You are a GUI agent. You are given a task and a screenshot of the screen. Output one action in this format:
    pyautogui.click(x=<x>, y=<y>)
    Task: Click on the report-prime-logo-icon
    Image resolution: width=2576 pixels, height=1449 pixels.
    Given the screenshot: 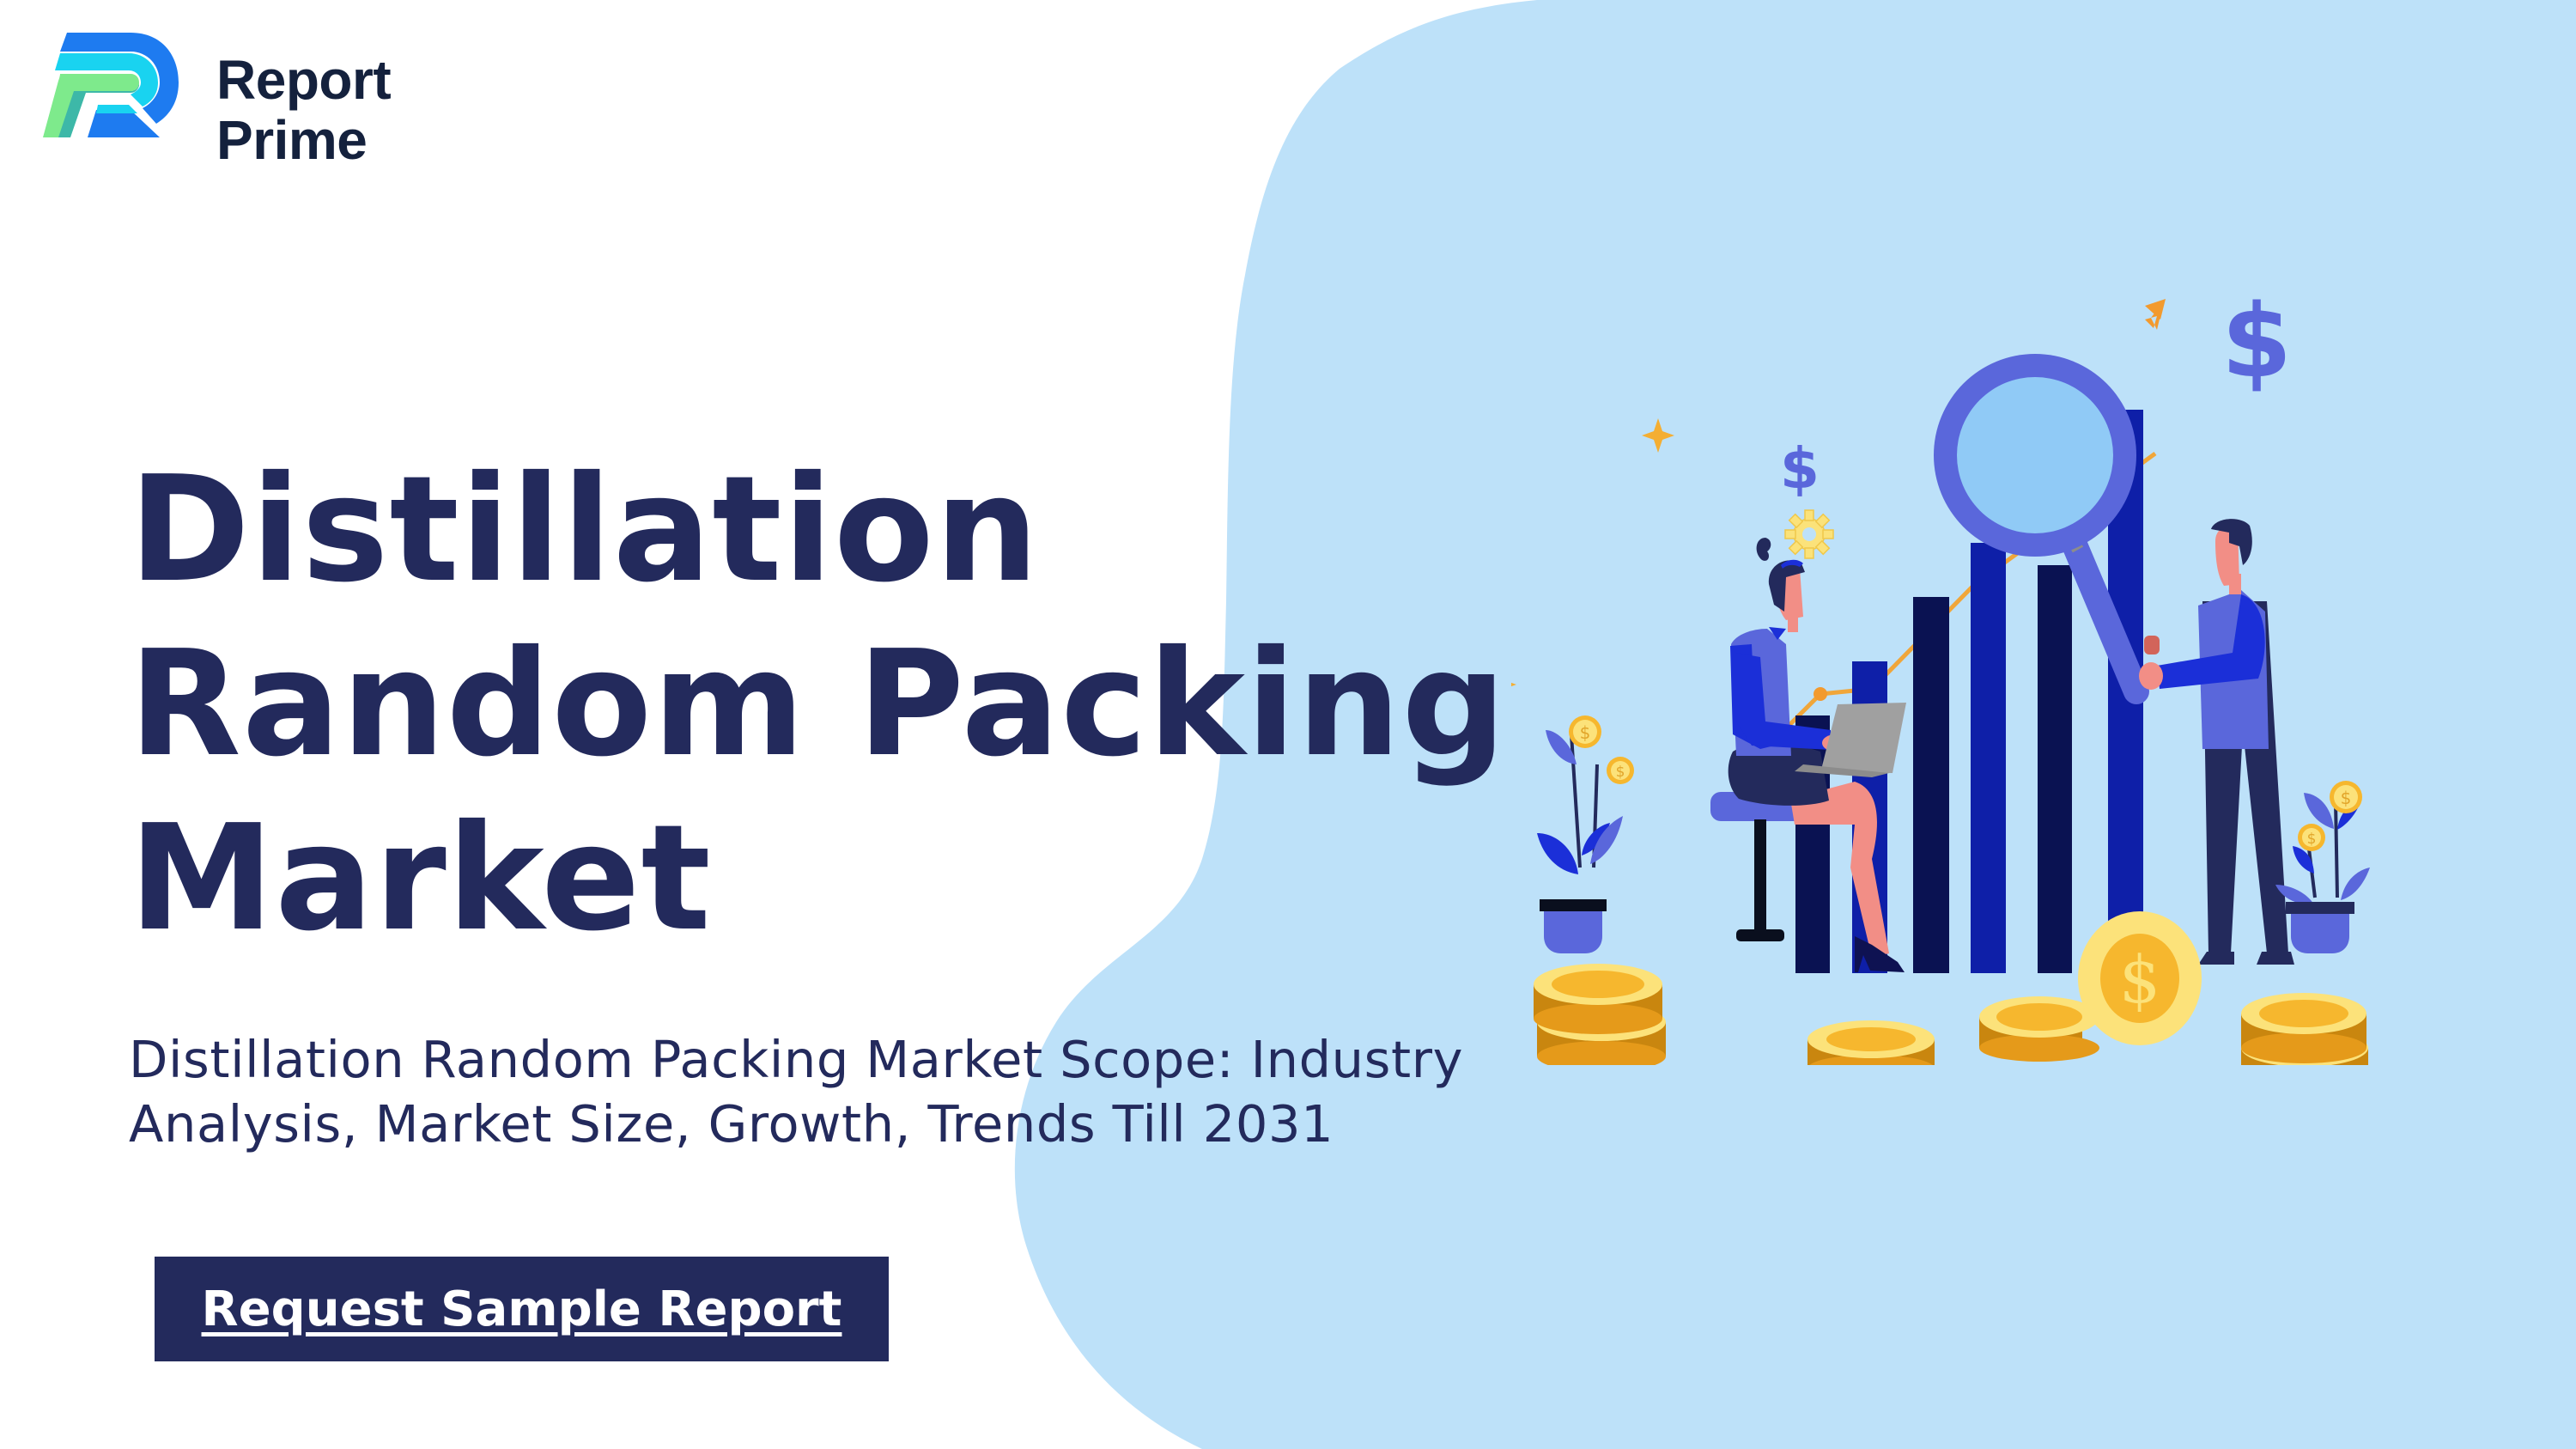 What is the action you would take?
    pyautogui.click(x=111, y=85)
    